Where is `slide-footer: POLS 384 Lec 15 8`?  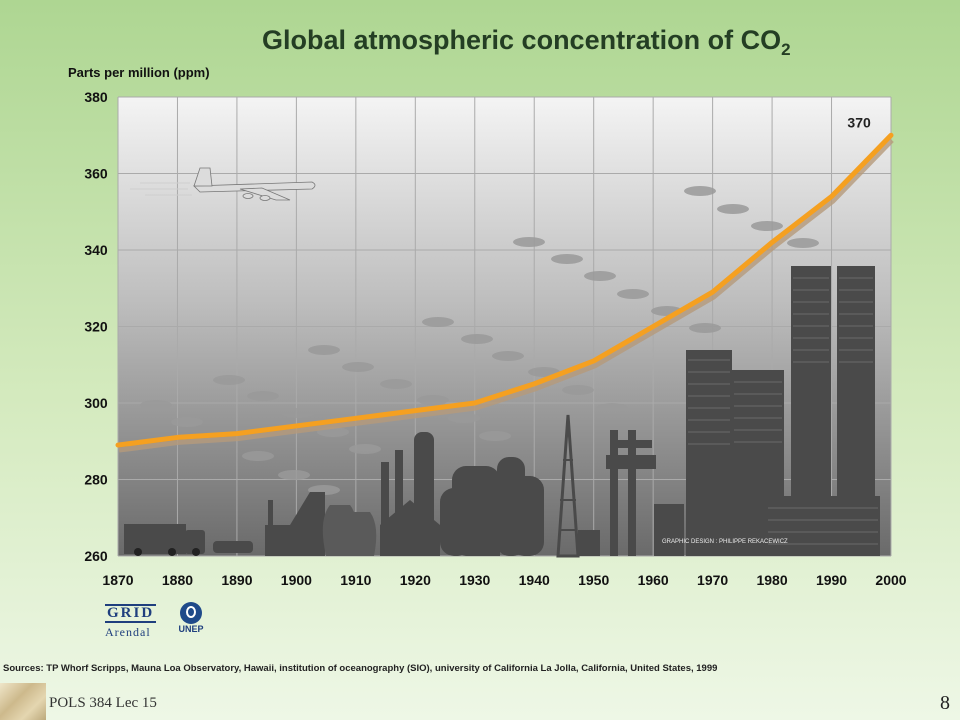
slide-footer: POLS 384 Lec 15 8 is located at coordinates (480, 701).